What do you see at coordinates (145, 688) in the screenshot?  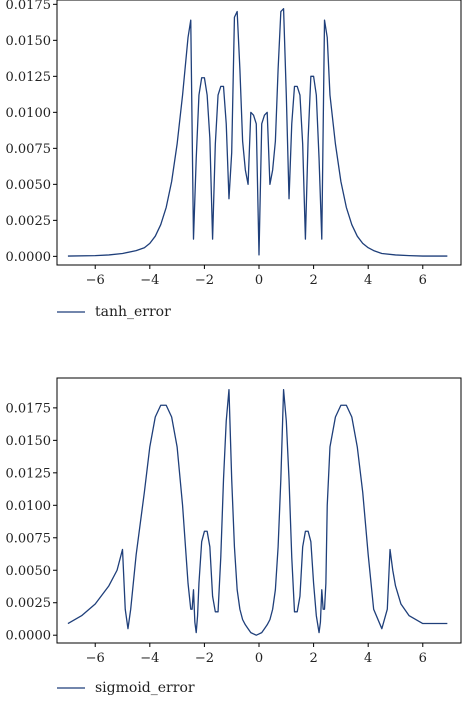 I see `legend-label: sigmoid_error` at bounding box center [145, 688].